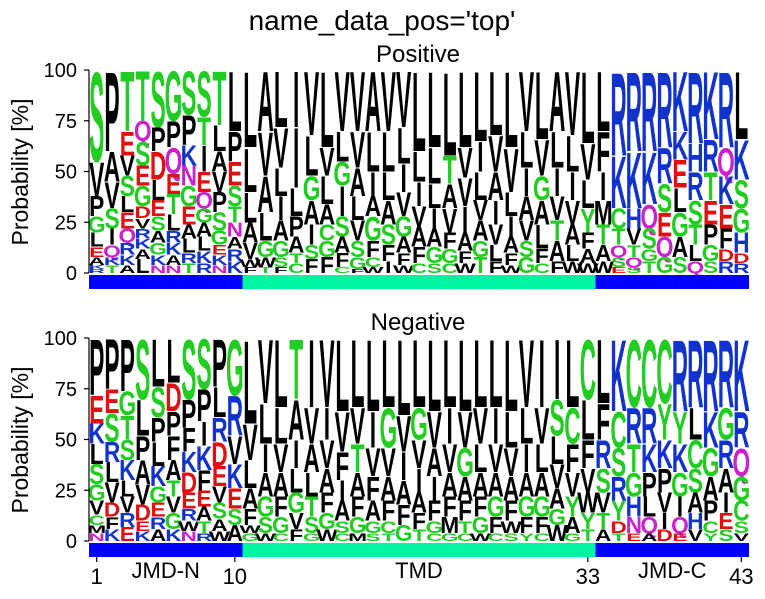 This screenshot has width=765, height=599. Describe the element at coordinates (235, 576) in the screenshot. I see `x-tick-label: 10` at that location.